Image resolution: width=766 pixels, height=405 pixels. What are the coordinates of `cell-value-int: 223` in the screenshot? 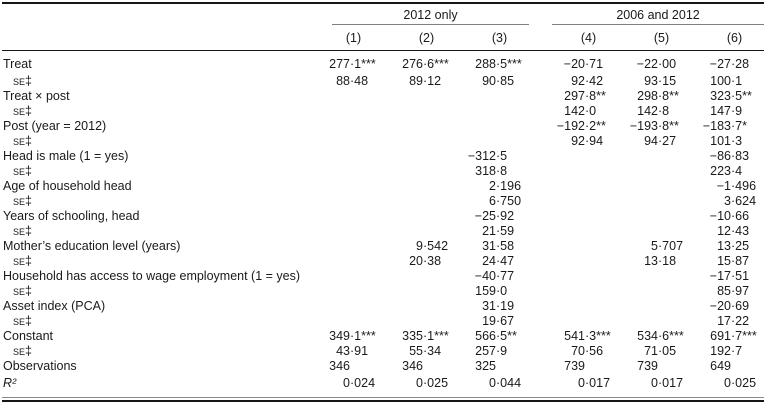 It's located at (720, 171).